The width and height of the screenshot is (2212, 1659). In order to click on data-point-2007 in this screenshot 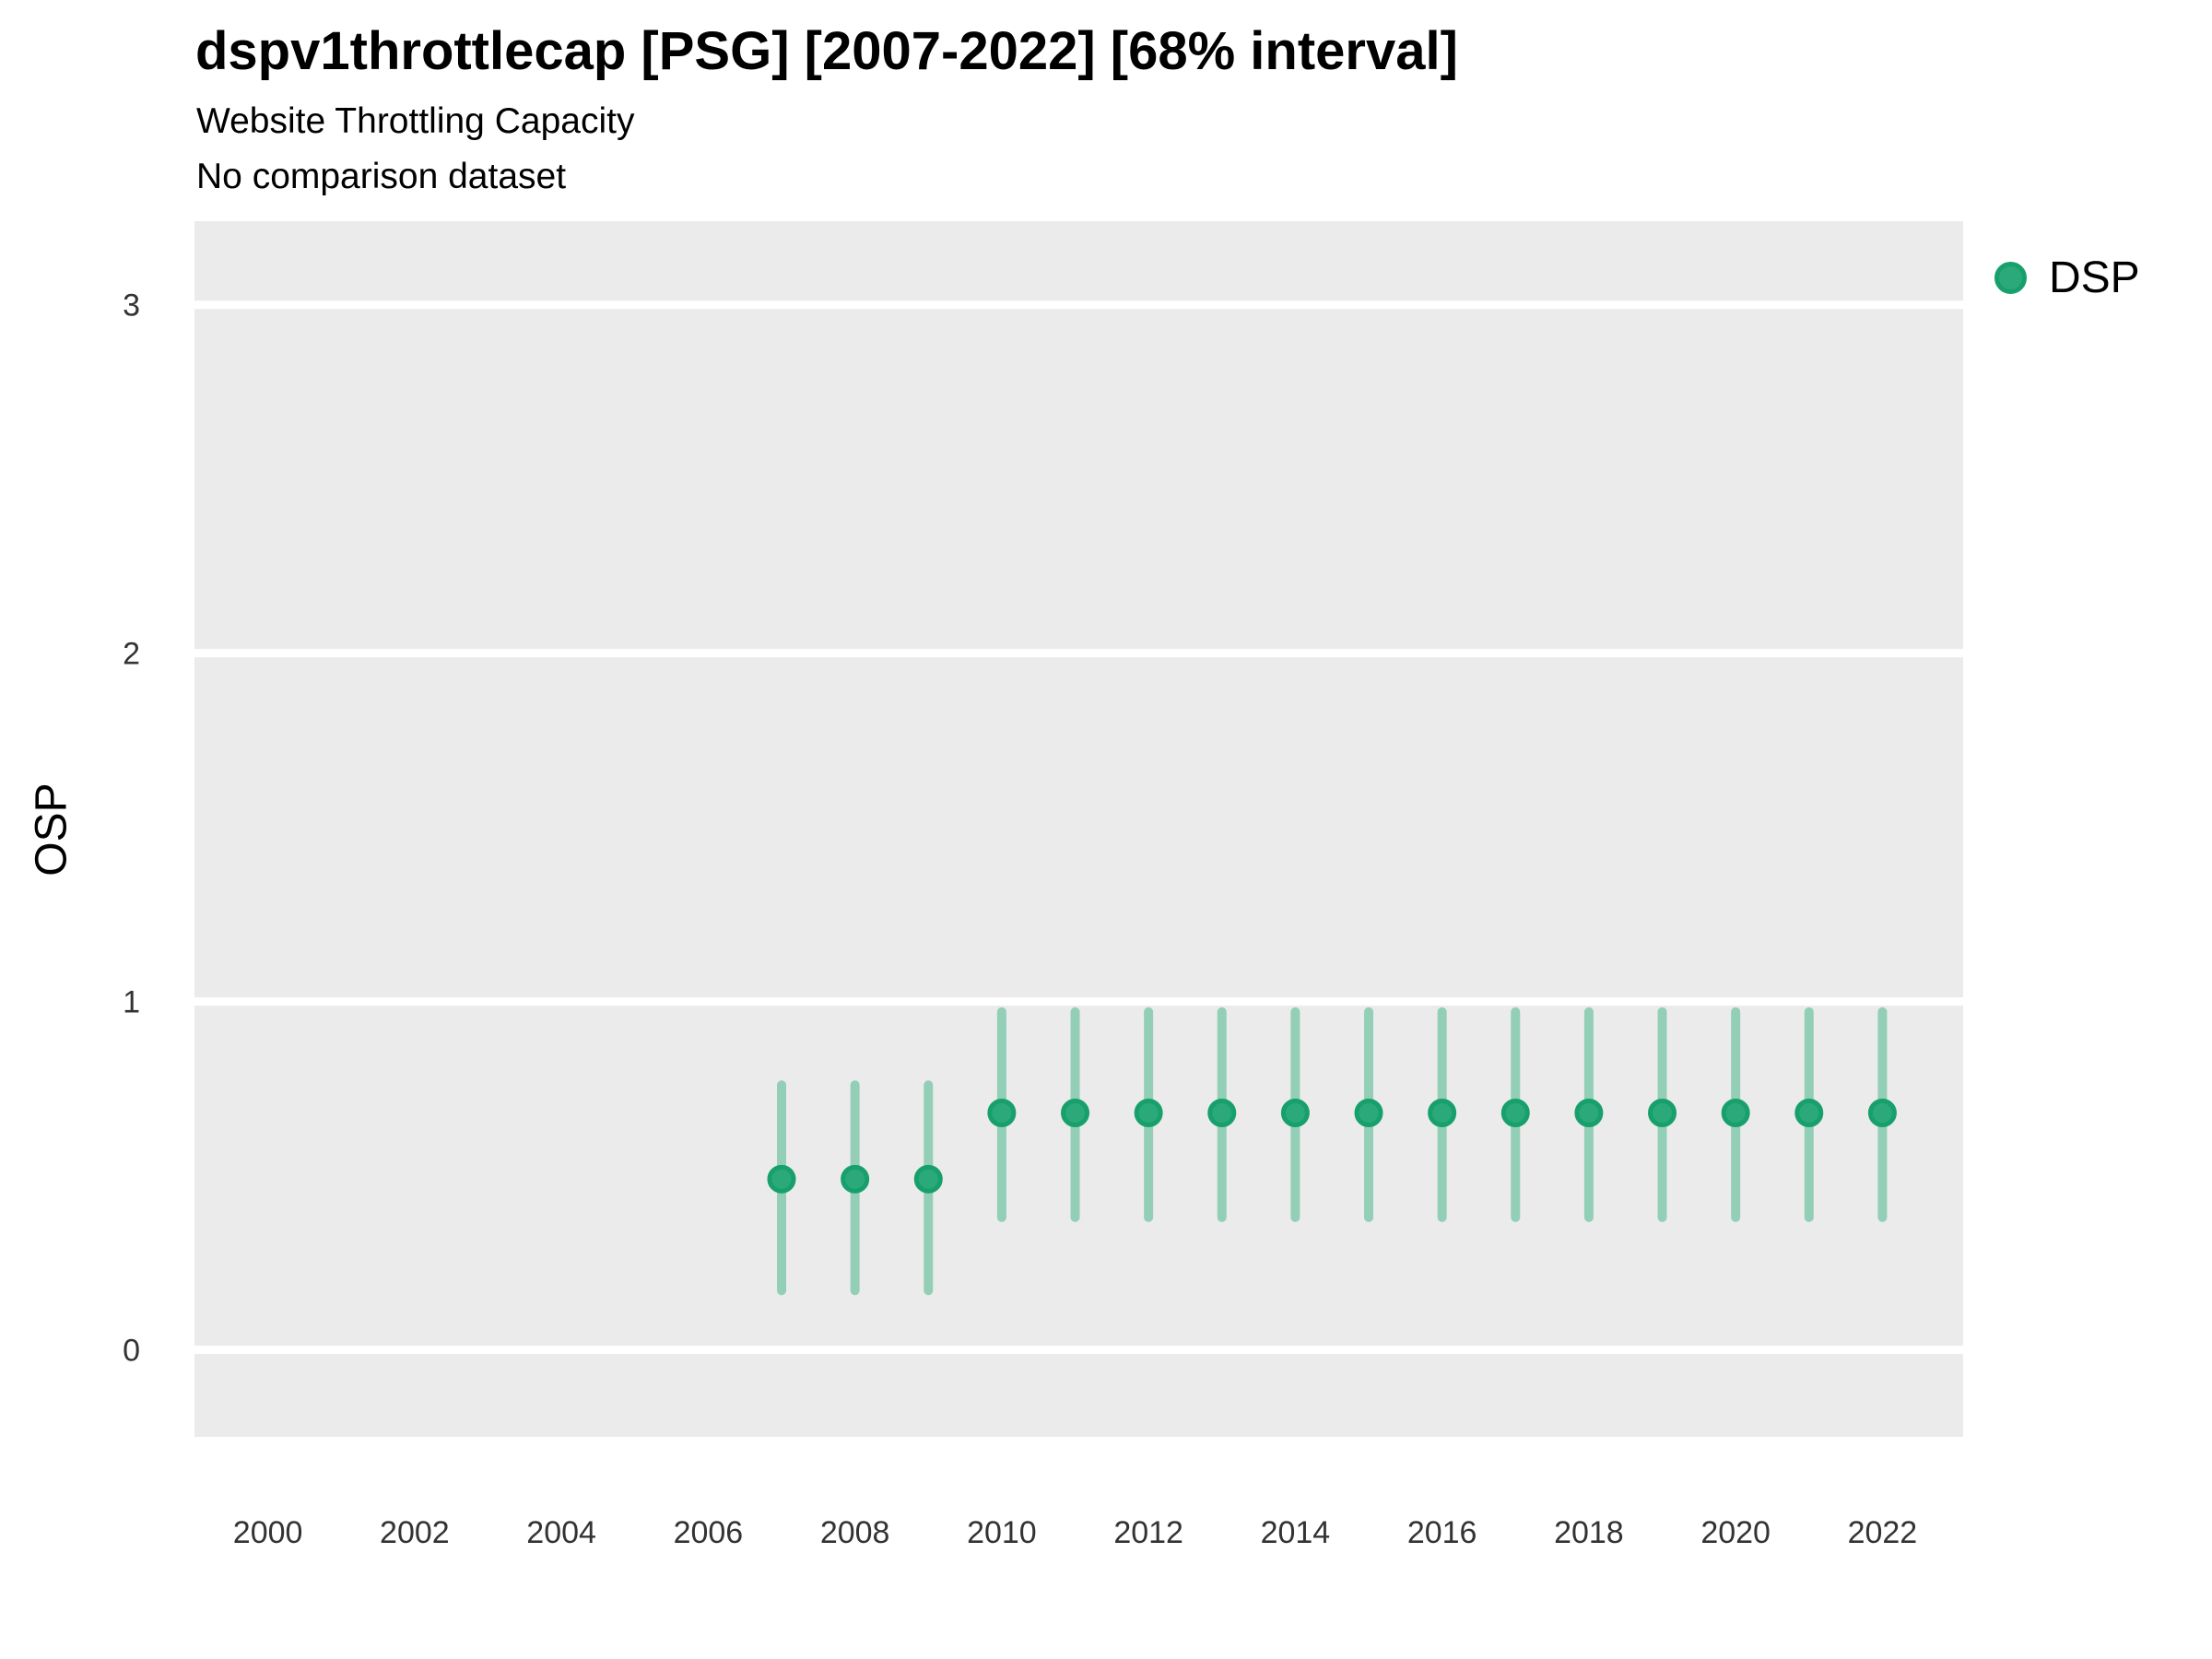, I will do `click(781, 1179)`.